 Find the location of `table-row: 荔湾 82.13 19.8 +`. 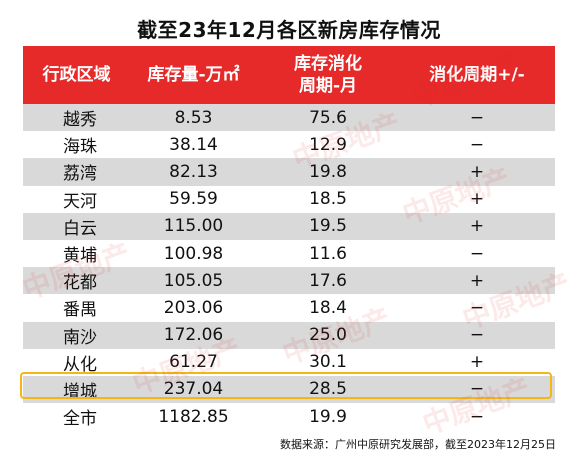

table-row: 荔湾 82.13 19.8 + is located at coordinates (289, 172).